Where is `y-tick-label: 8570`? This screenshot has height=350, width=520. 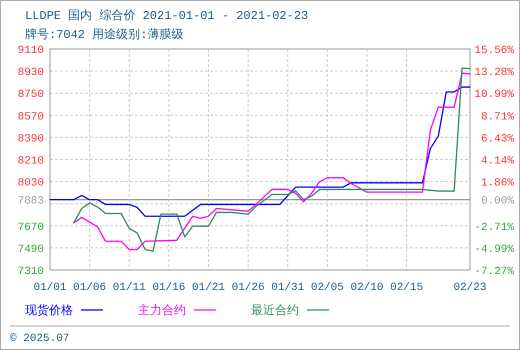 y-tick-label: 8570 is located at coordinates (31, 117).